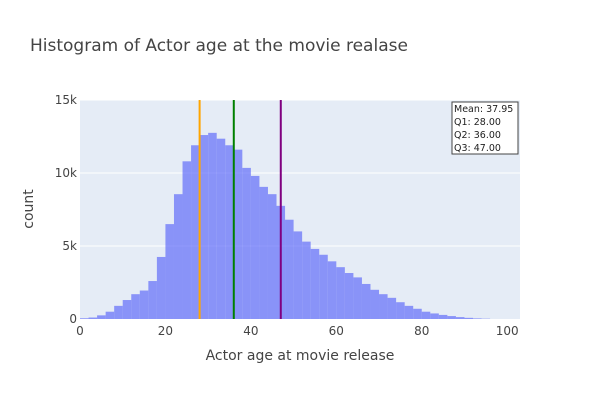  What do you see at coordinates (29, 209) in the screenshot?
I see `y-axis-title: count` at bounding box center [29, 209].